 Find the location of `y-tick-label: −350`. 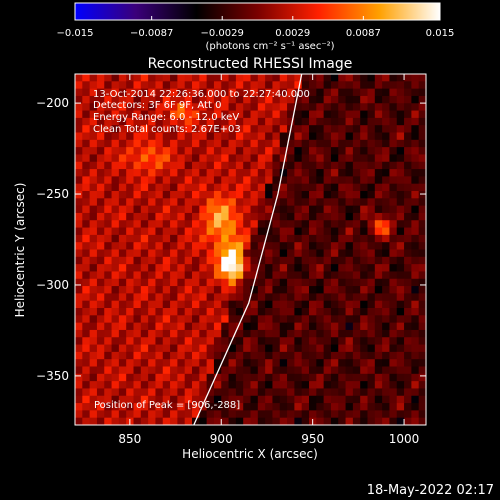

y-tick-label: −350 is located at coordinates (52, 376).